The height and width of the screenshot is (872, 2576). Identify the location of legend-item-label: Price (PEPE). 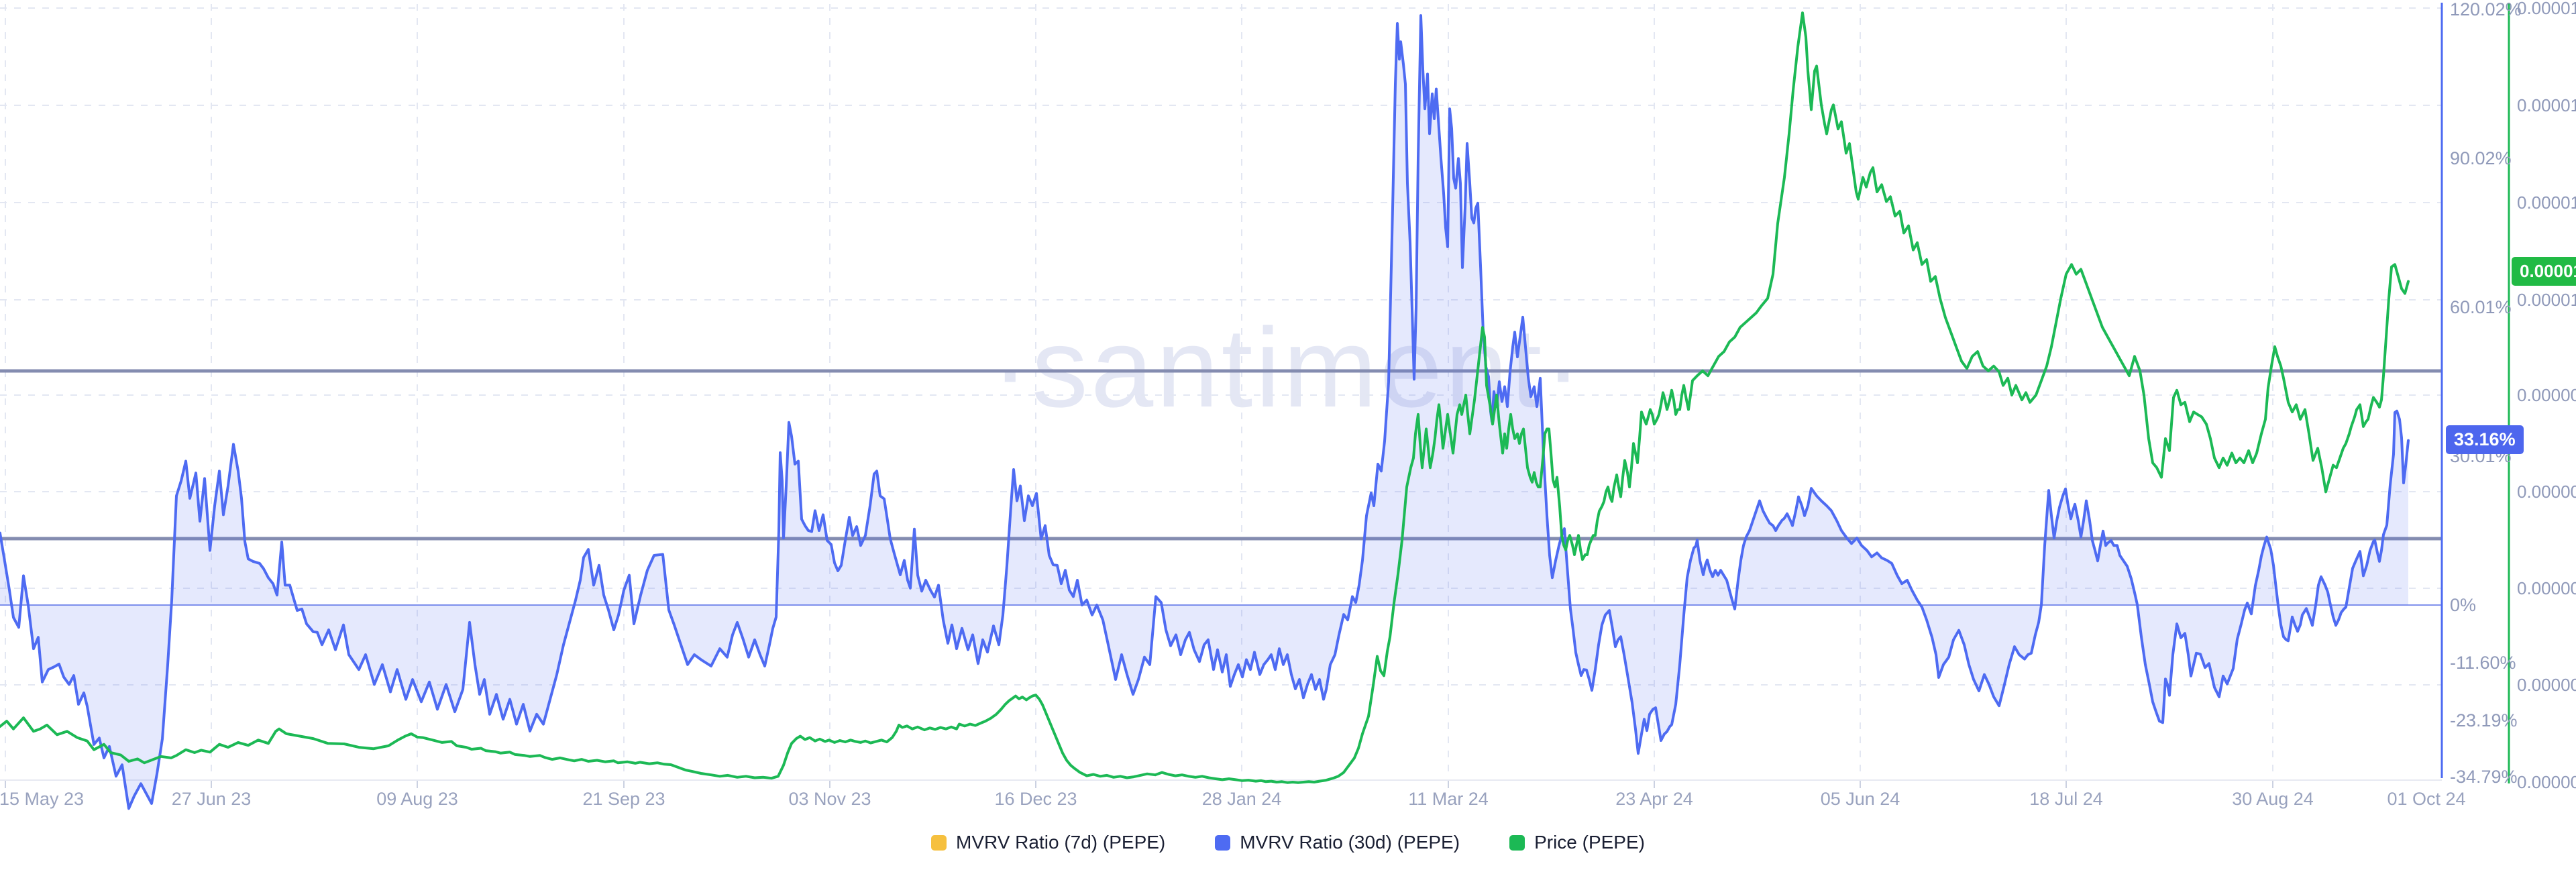
(1589, 843).